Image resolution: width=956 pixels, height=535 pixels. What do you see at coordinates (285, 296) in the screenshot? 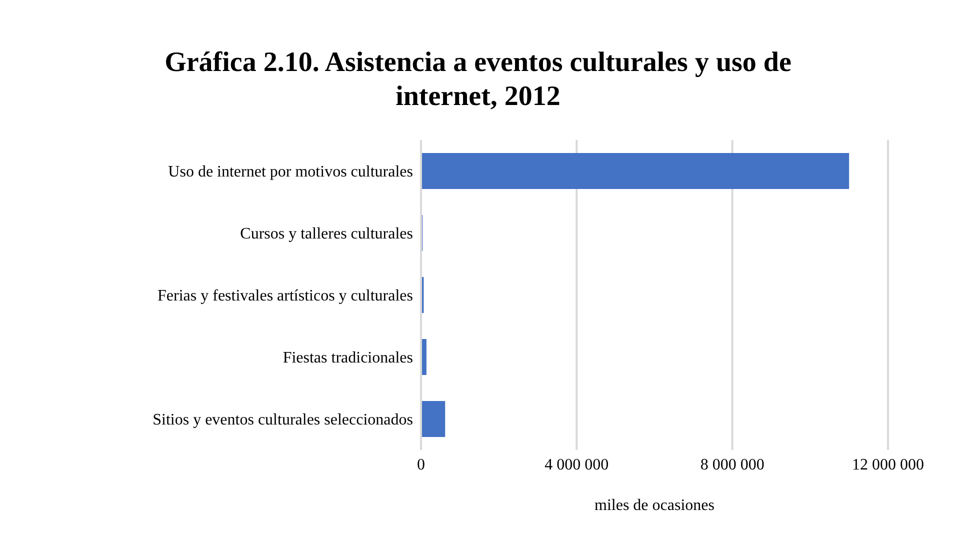
I see `y-tick-label: Ferias y festivales artísticos y culturales` at bounding box center [285, 296].